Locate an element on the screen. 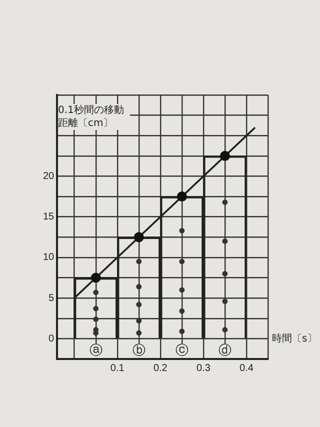 The width and height of the screenshot is (320, 427). annotation: ⓑ is located at coordinates (139, 350).